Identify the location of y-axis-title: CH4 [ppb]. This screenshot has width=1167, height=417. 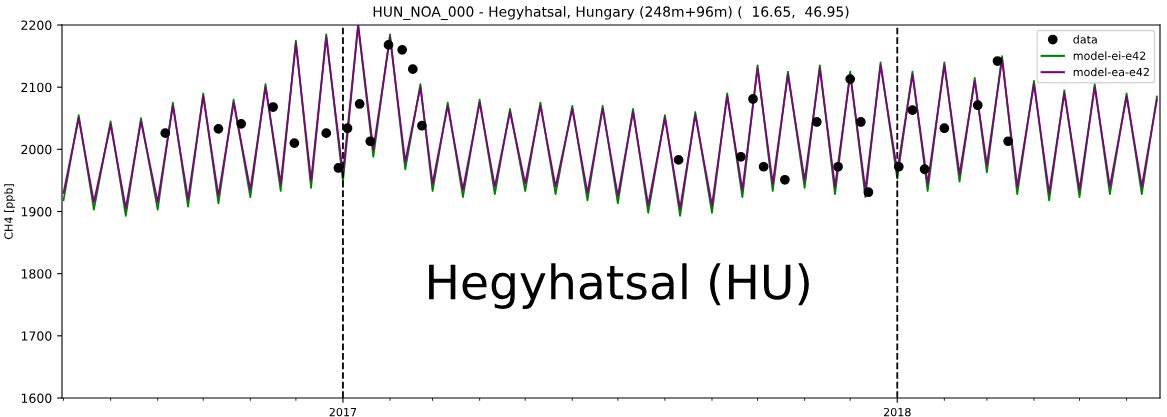
(9, 212).